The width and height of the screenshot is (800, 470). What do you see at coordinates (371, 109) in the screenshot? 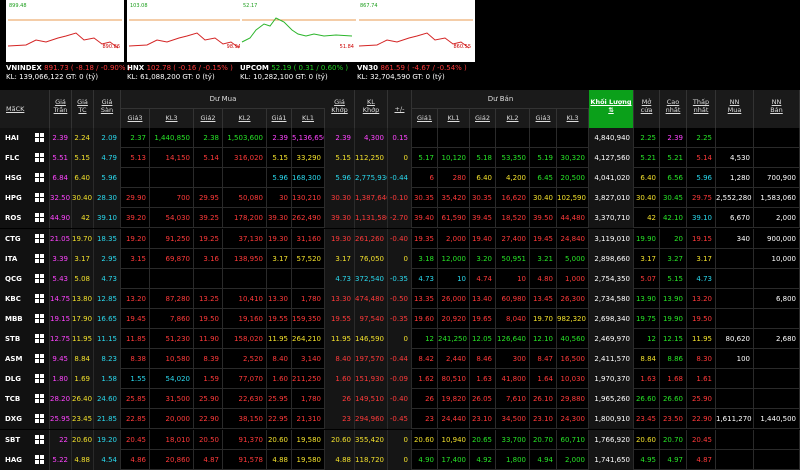
I see `header-kl-khop: KL Khớp` at bounding box center [371, 109].